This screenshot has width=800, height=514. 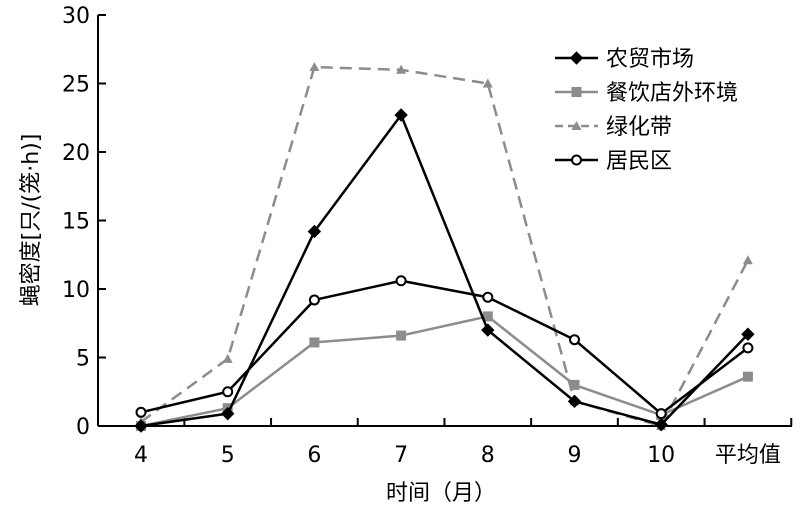 What do you see at coordinates (83, 427) in the screenshot?
I see `y-tick-label: 0` at bounding box center [83, 427].